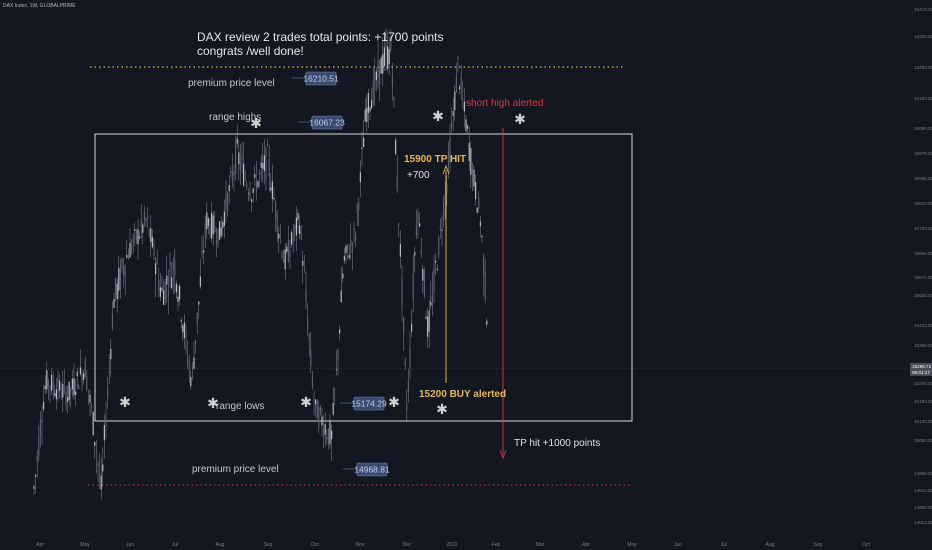  What do you see at coordinates (923, 473) in the screenshot?
I see `y-tick-label: 14960.00` at bounding box center [923, 473].